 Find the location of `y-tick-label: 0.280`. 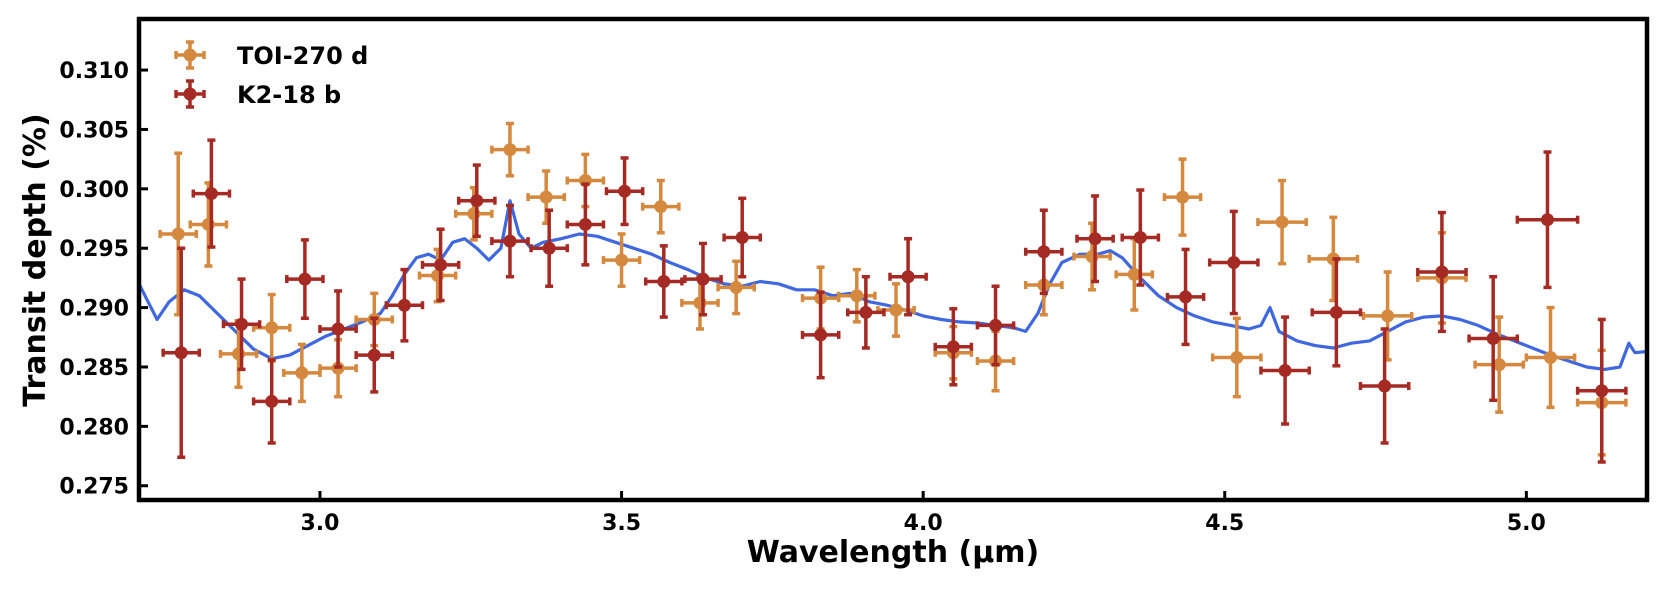

y-tick-label: 0.280 is located at coordinates (94, 427).